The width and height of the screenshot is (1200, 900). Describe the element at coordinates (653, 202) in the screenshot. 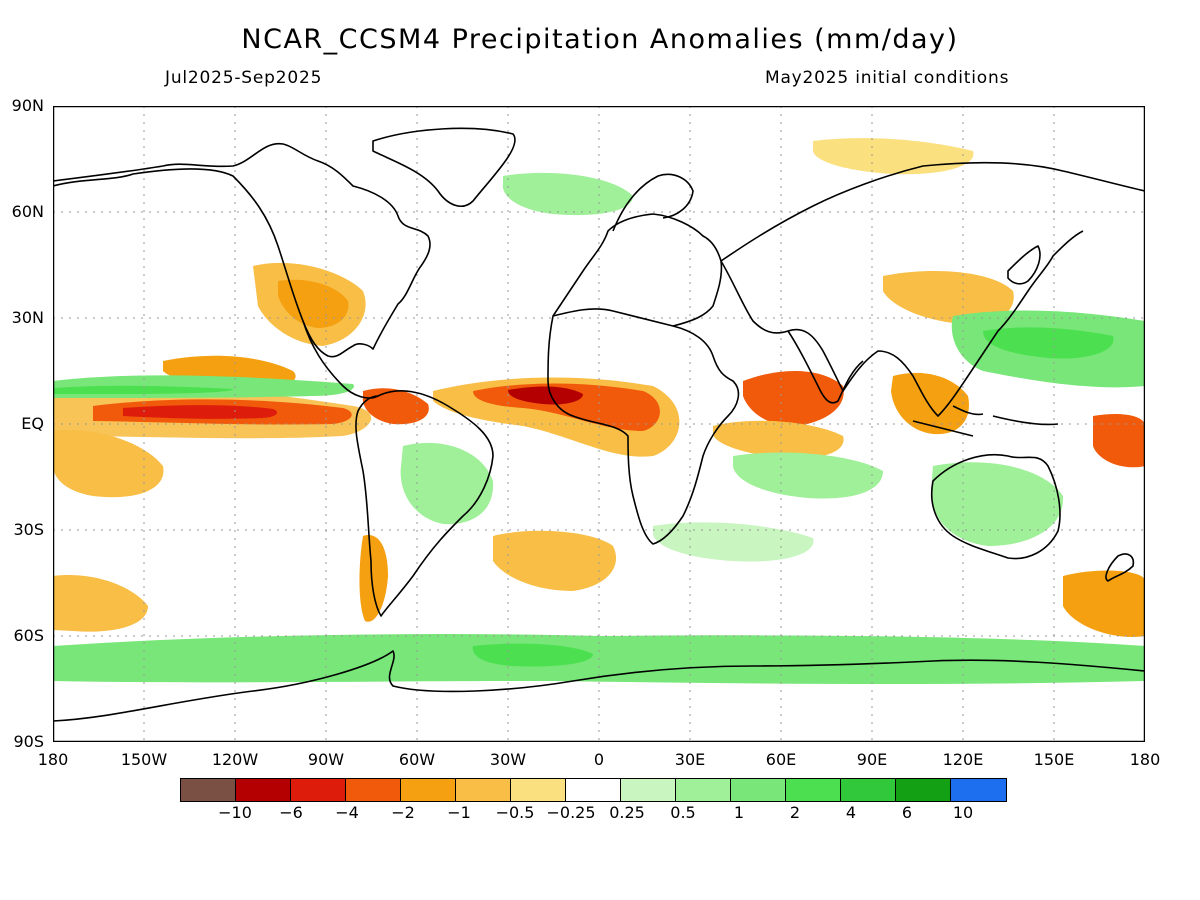

I see `coastline-scandinavia` at that location.